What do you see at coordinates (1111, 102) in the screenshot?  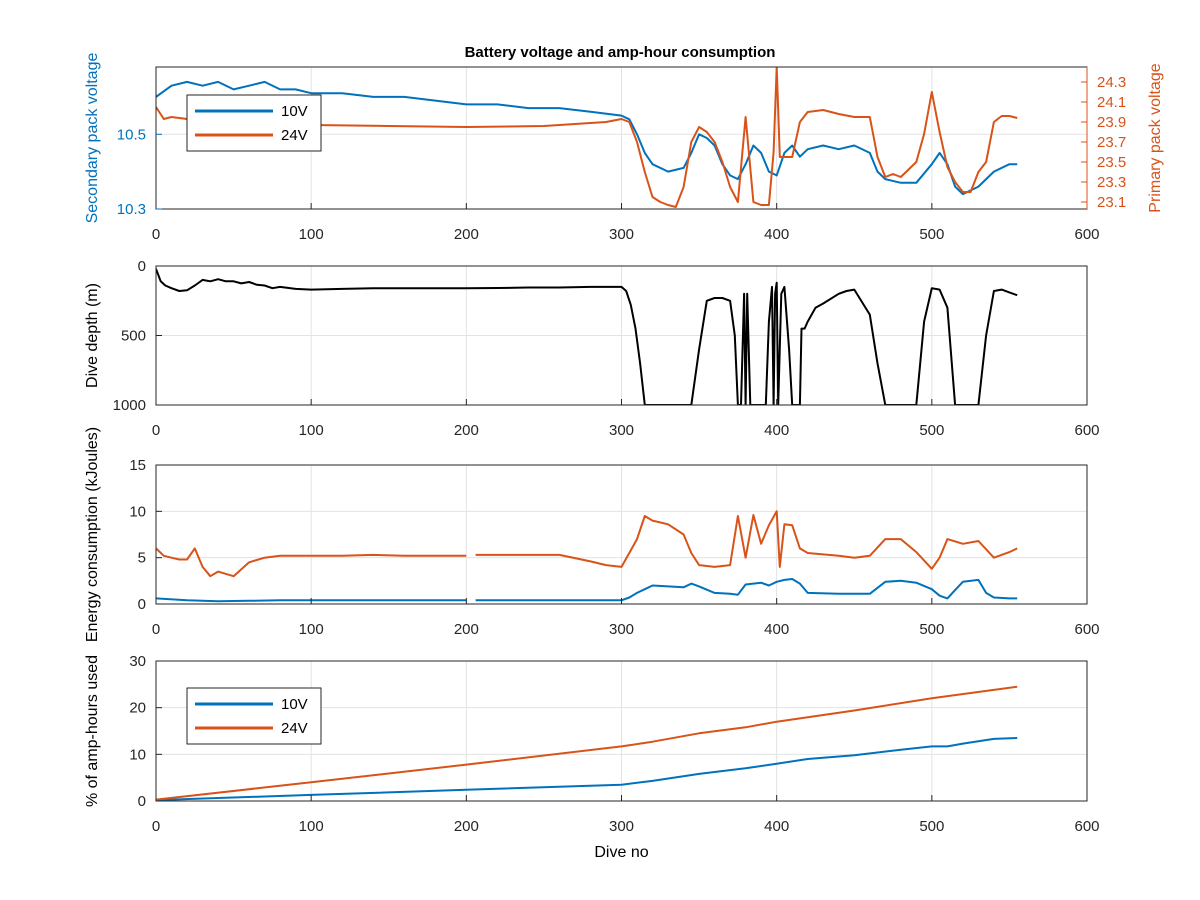 I see `y2-tick-label: 24.1` at bounding box center [1111, 102].